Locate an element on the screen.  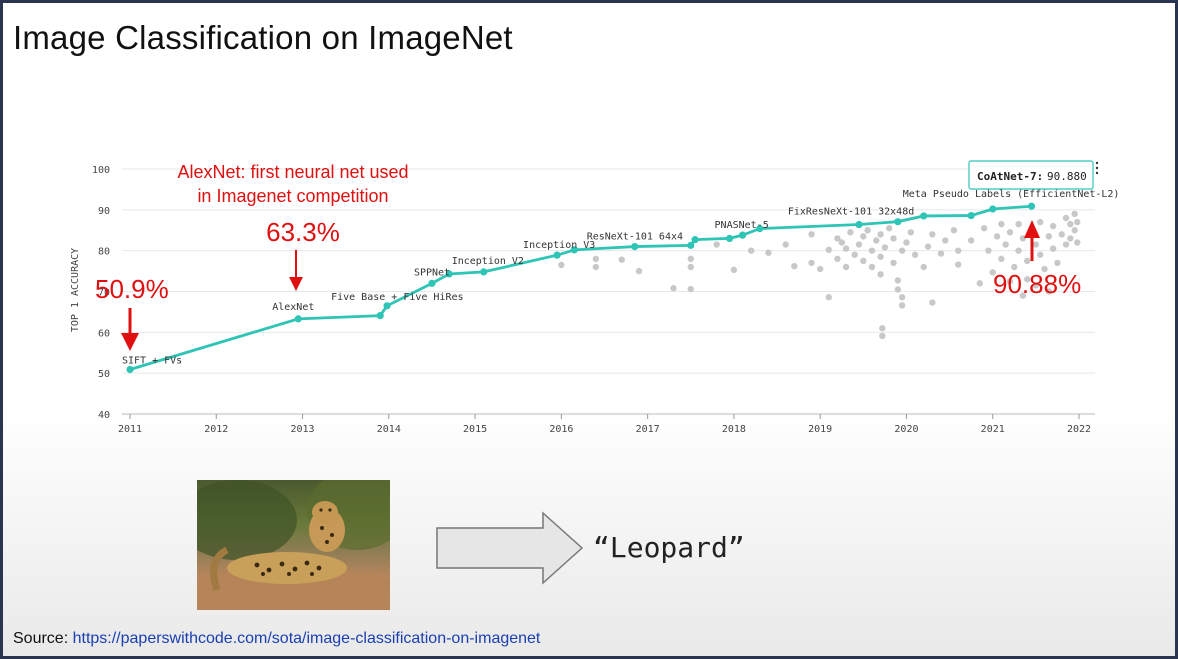
arrow-2021-icon is located at coordinates (1032, 240).